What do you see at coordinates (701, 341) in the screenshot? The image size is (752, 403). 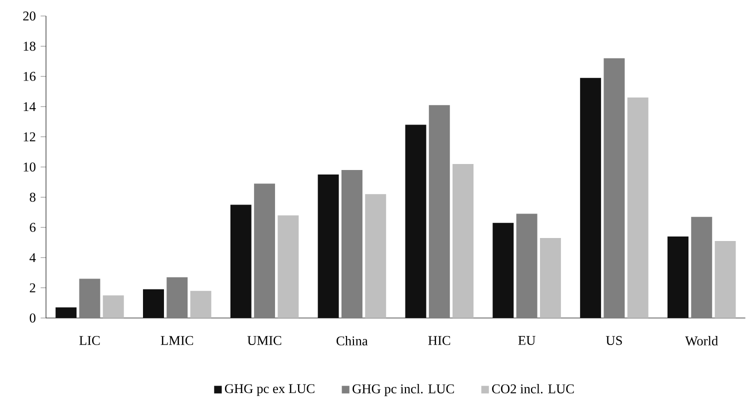 I see `x-tick-label: World` at bounding box center [701, 341].